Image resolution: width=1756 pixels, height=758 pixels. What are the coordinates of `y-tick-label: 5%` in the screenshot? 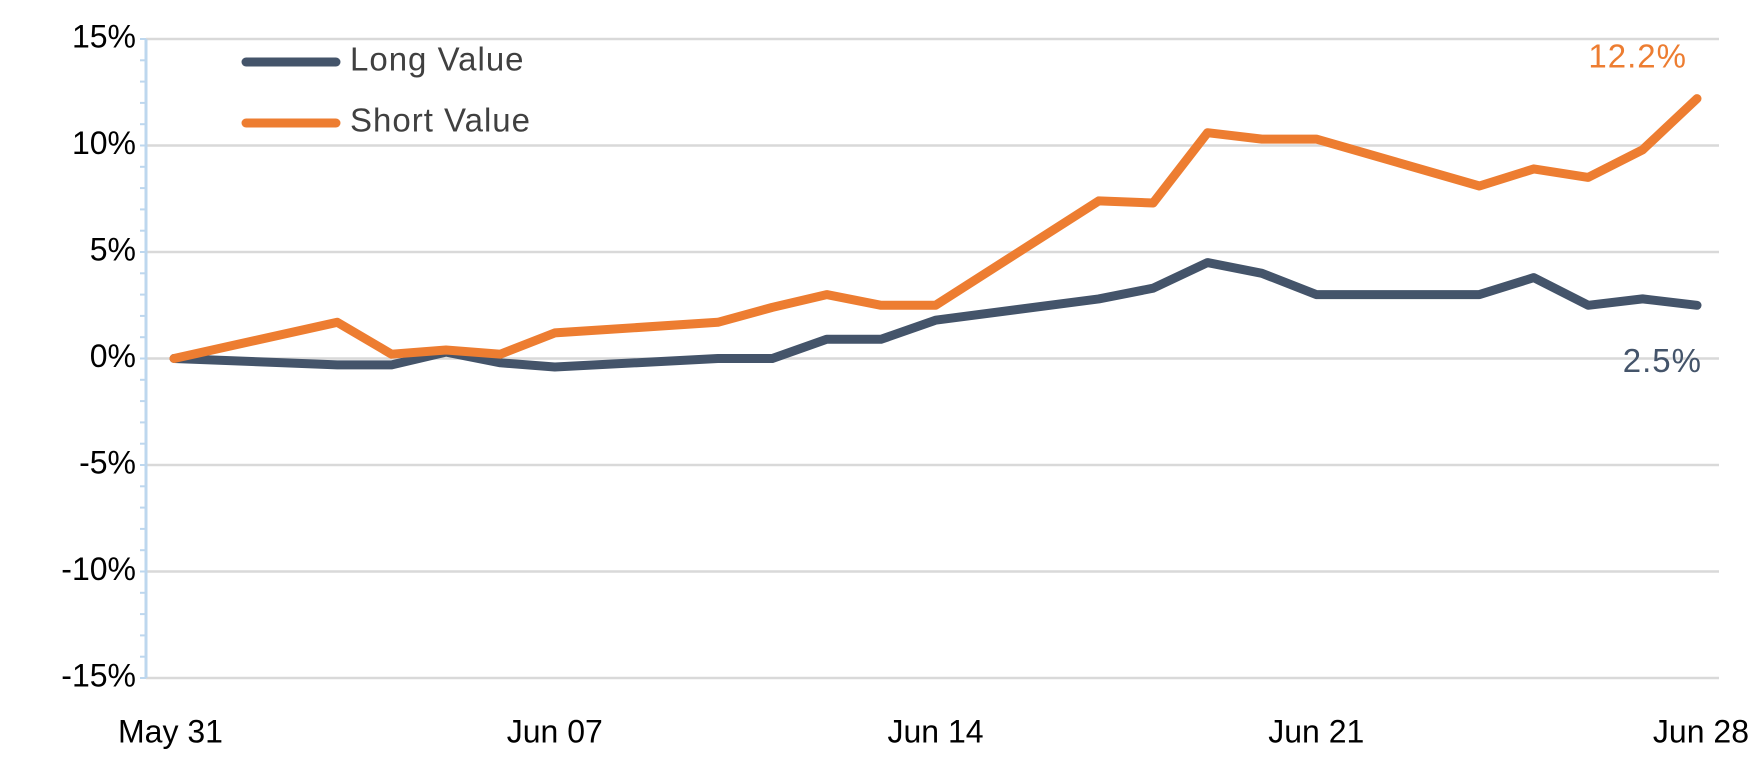 It's located at (113, 249).